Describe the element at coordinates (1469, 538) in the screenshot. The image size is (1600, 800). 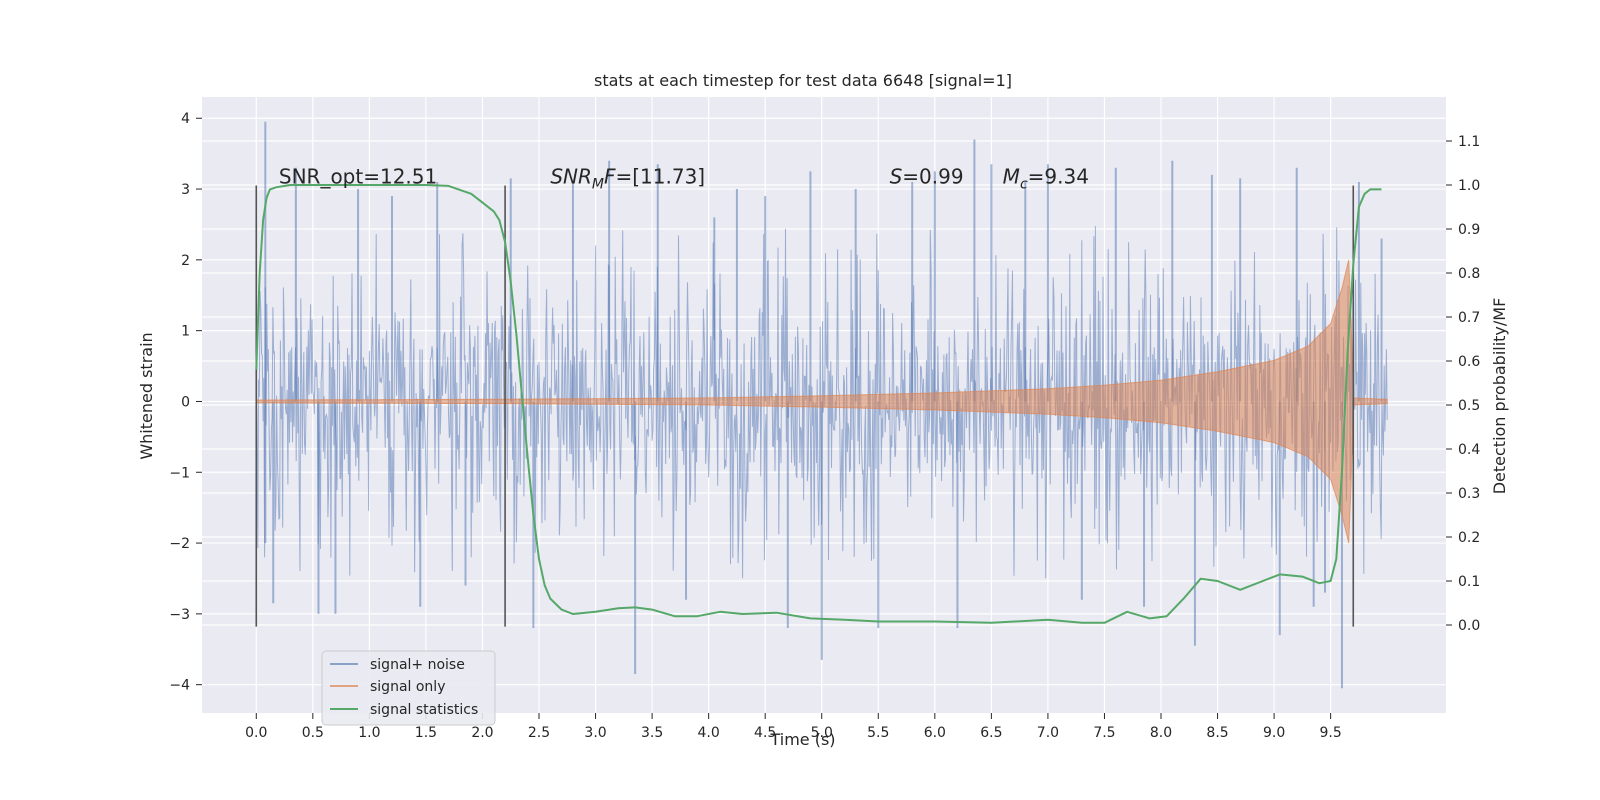
I see `y-right-tick-label: 0.2` at that location.